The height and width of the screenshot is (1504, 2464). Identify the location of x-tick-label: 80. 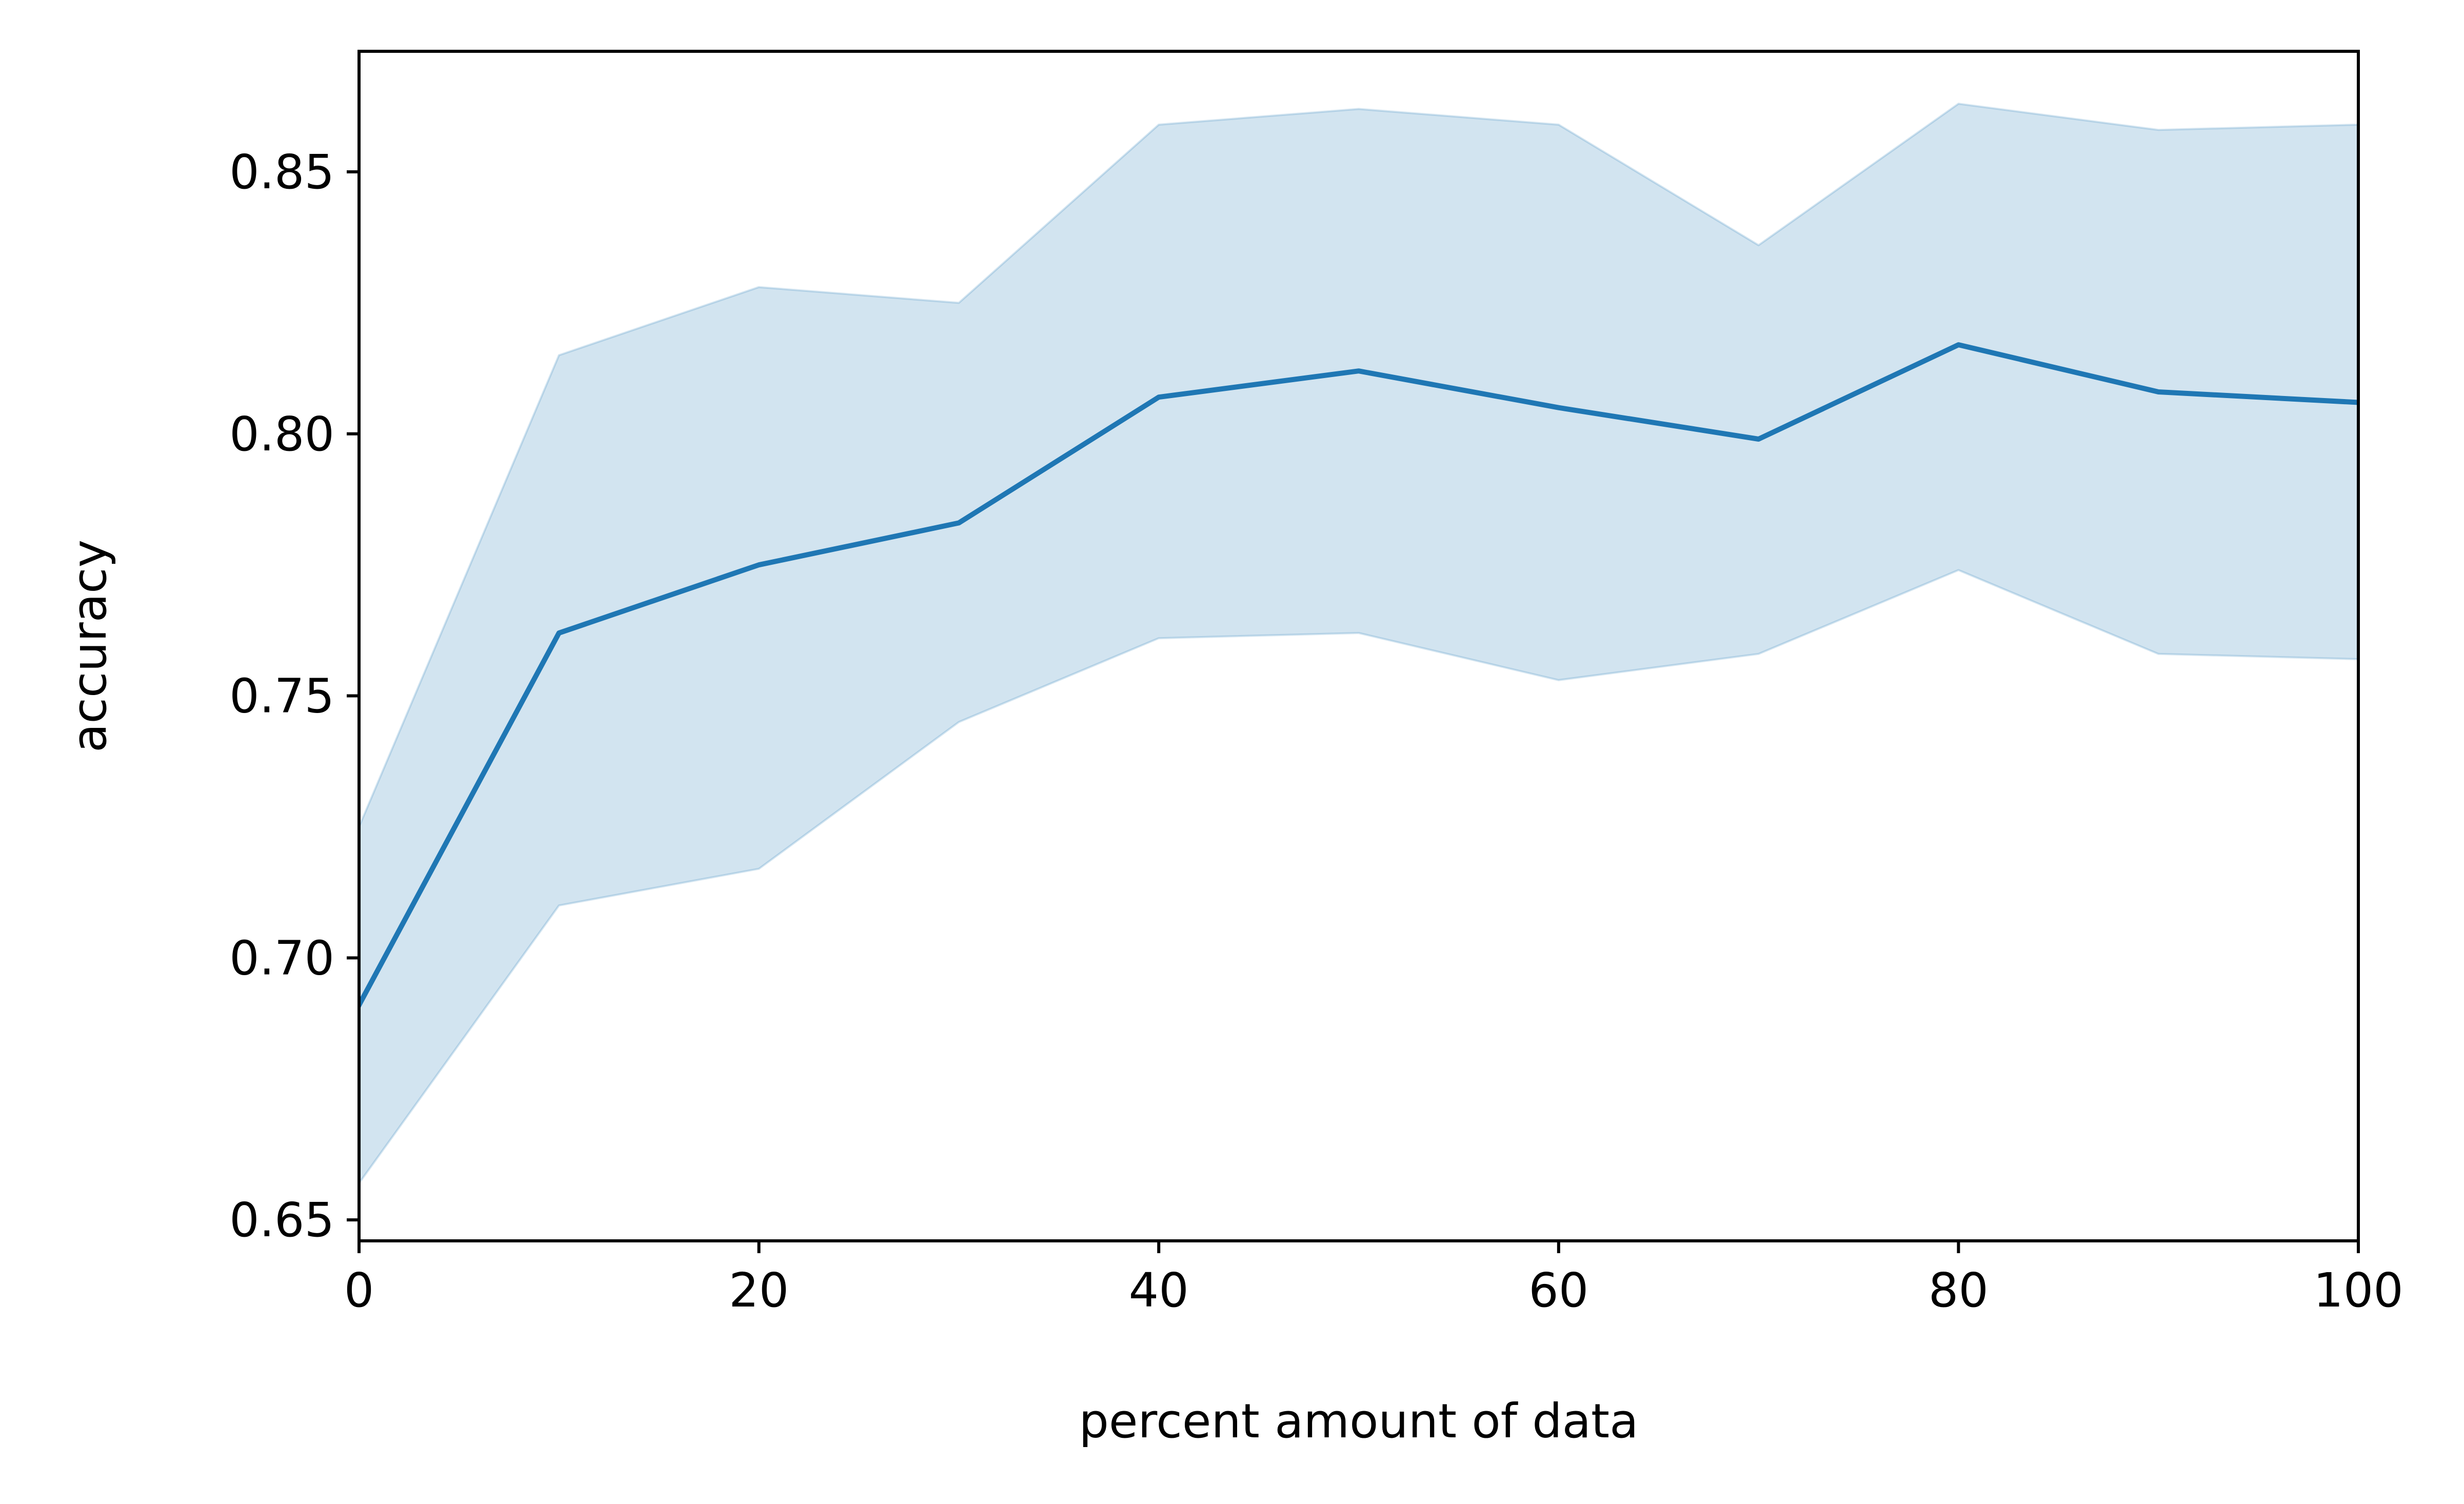
(1959, 1290).